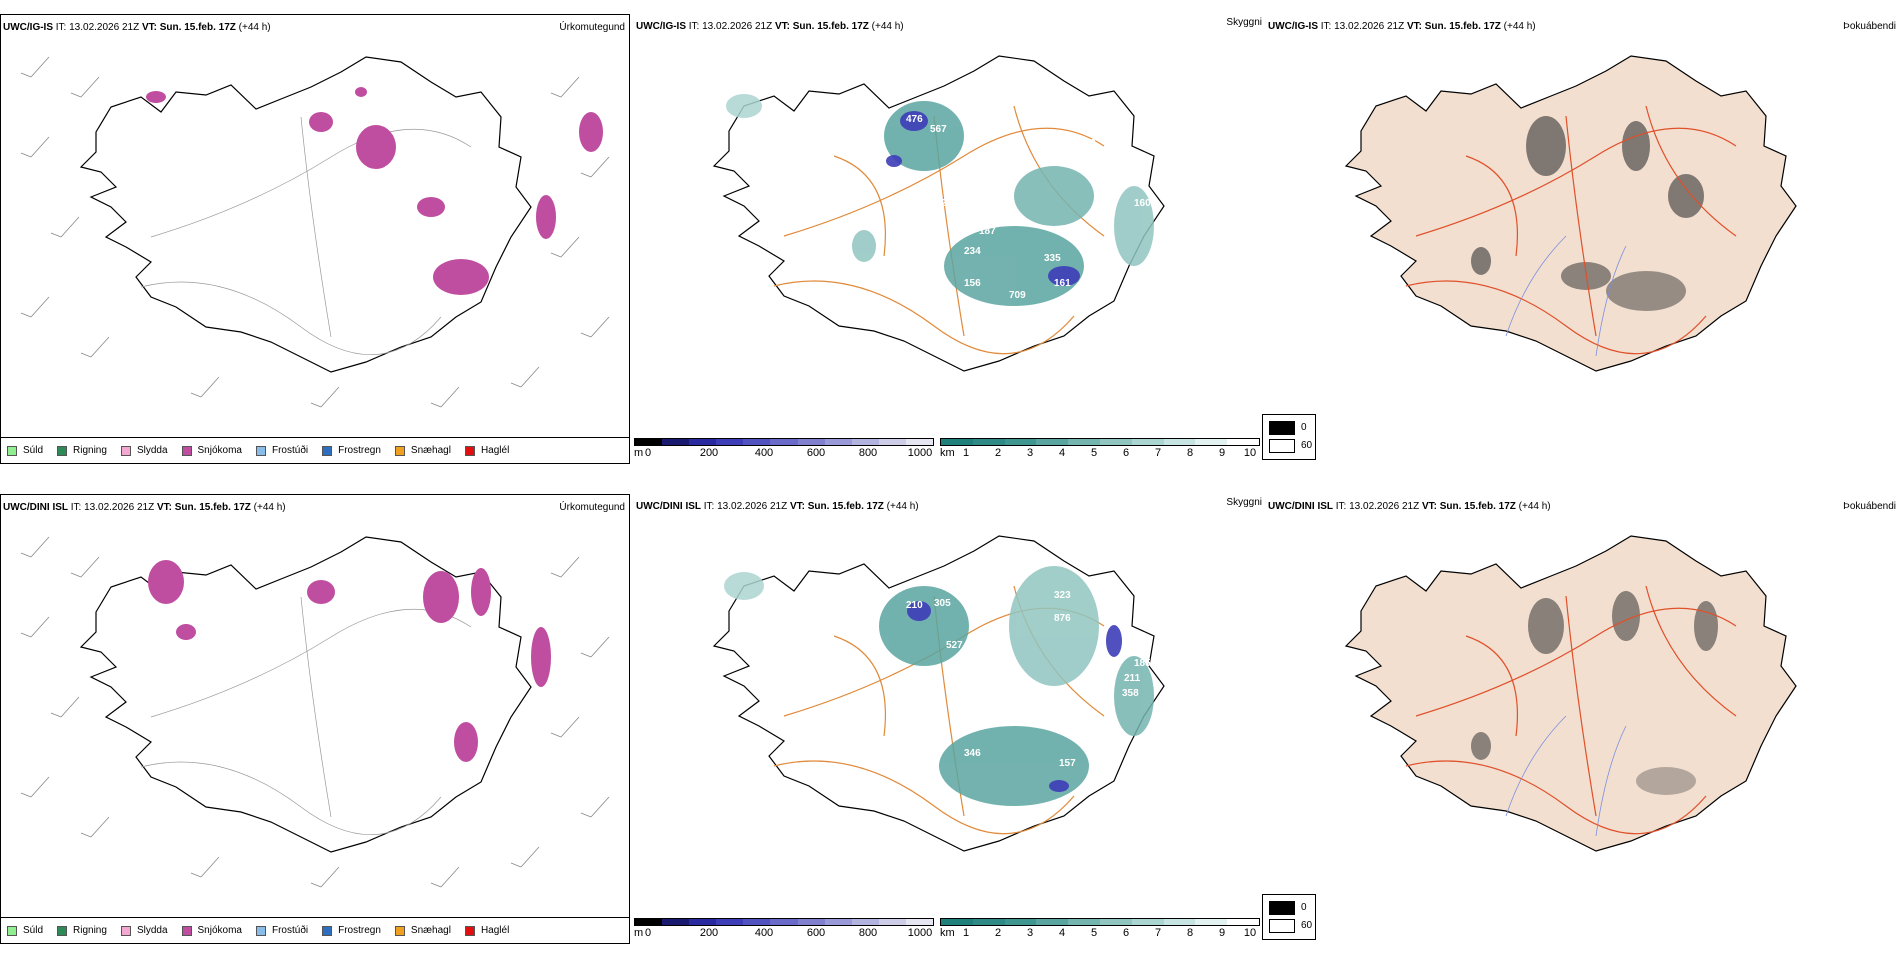 This screenshot has width=1900, height=954. Describe the element at coordinates (315, 712) in the screenshot. I see `wind-barbs` at that location.